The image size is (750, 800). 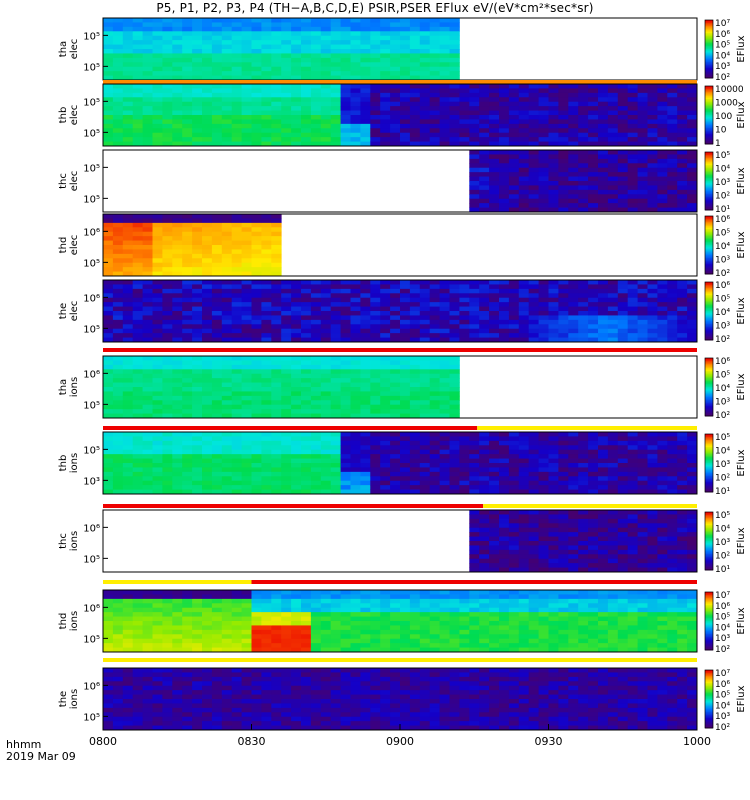 What do you see at coordinates (74, 115) in the screenshot?
I see `y-axis-label: elec` at bounding box center [74, 115].